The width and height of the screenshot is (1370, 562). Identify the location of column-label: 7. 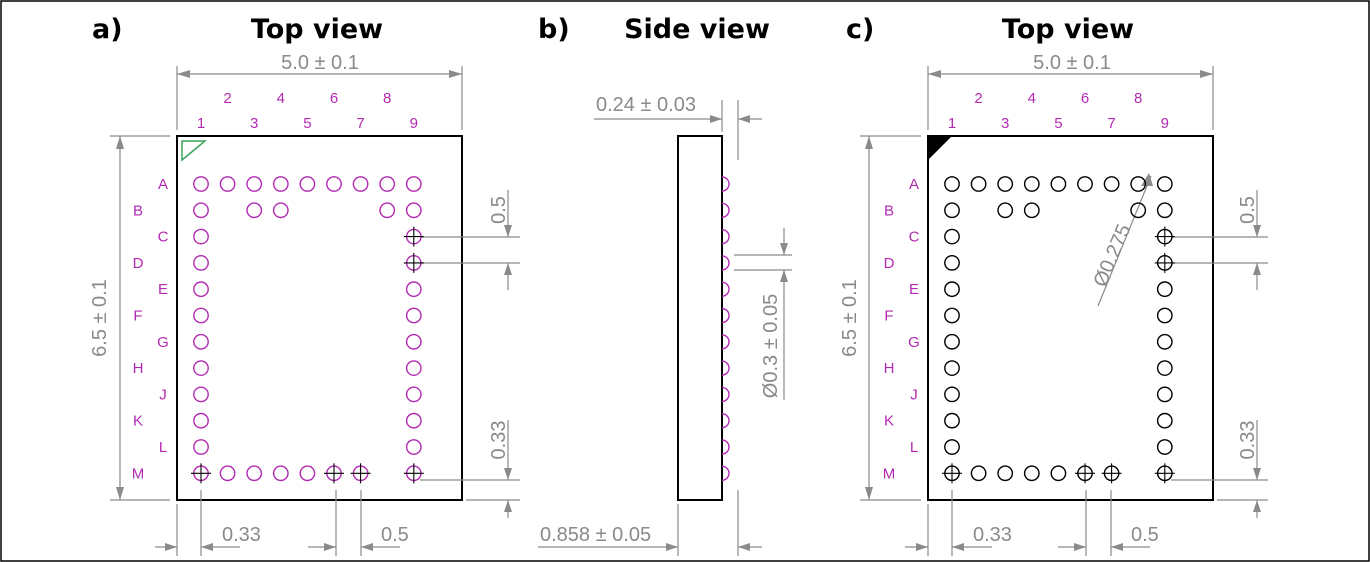
(360, 123).